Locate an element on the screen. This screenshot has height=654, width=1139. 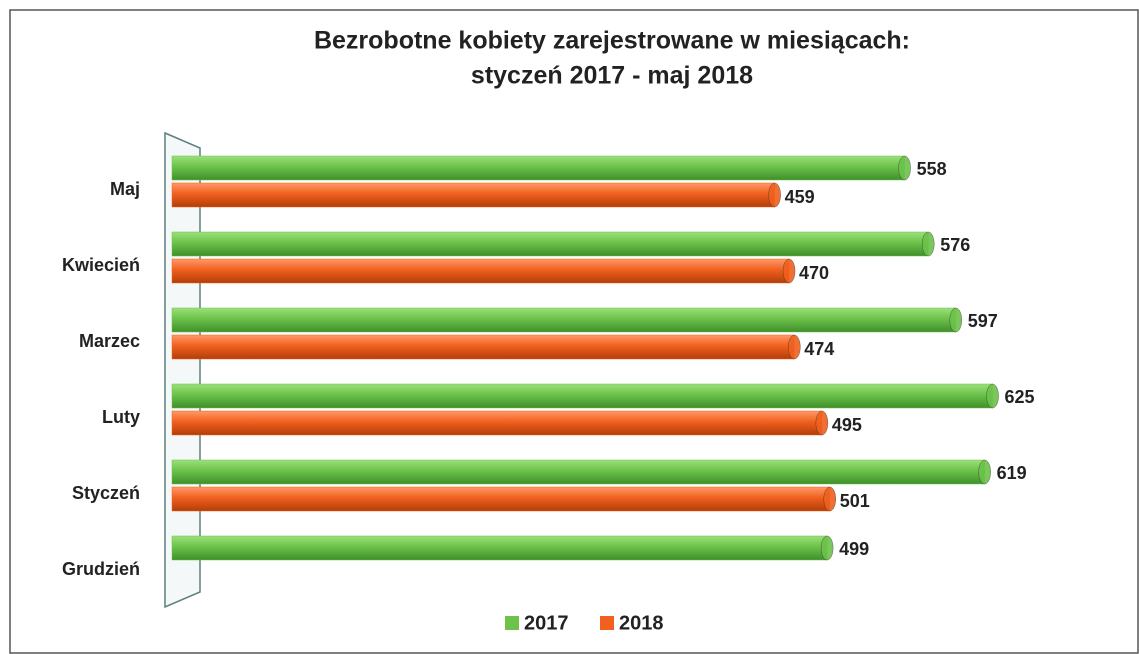
category-label: Maj is located at coordinates (125, 189).